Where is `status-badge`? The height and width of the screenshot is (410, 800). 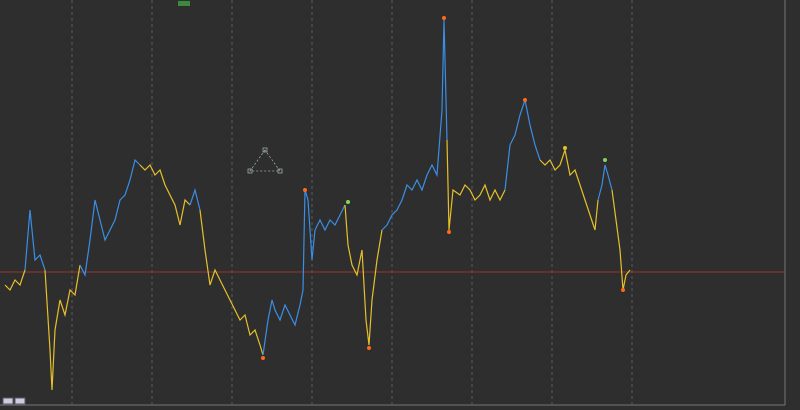
status-badge is located at coordinates (184, 3).